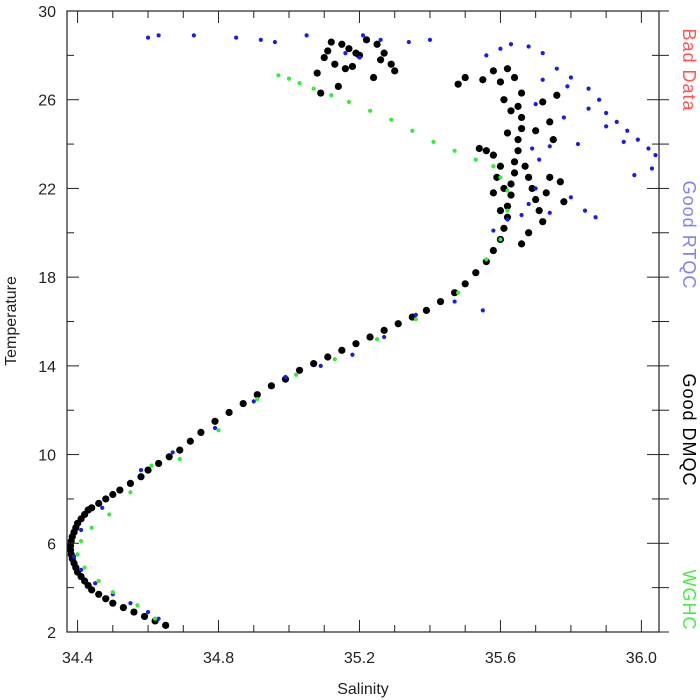 This screenshot has height=700, width=700. What do you see at coordinates (47, 12) in the screenshot?
I see `y-tick-label: 30` at bounding box center [47, 12].